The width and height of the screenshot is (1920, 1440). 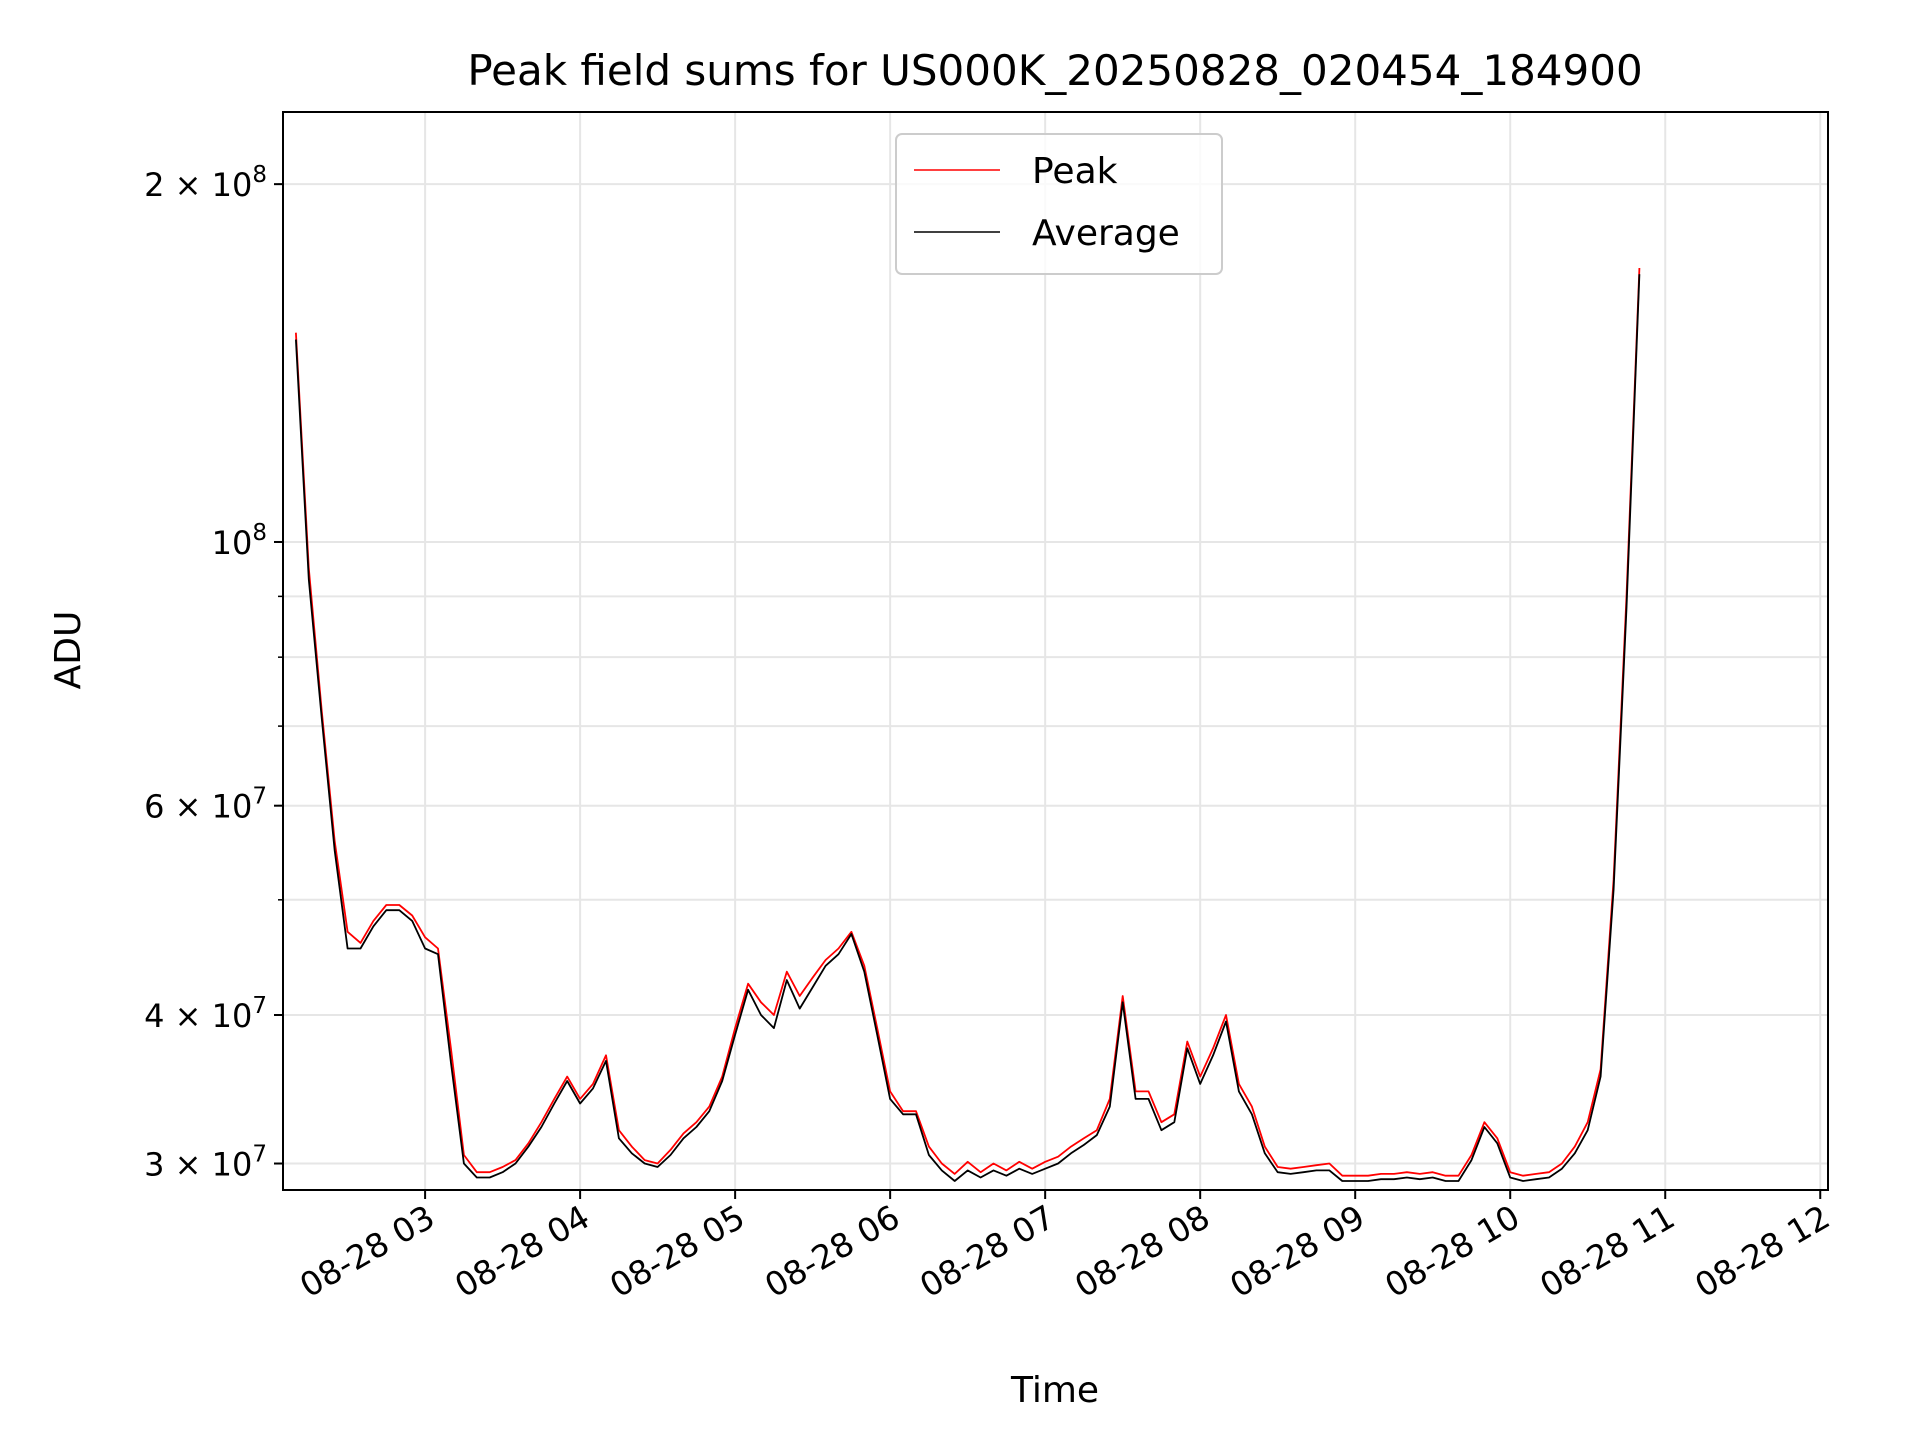 What do you see at coordinates (213, 673) in the screenshot?
I see `y-axis: 3 × 107 4 × 107 6 × 107 108 2 × 108` at bounding box center [213, 673].